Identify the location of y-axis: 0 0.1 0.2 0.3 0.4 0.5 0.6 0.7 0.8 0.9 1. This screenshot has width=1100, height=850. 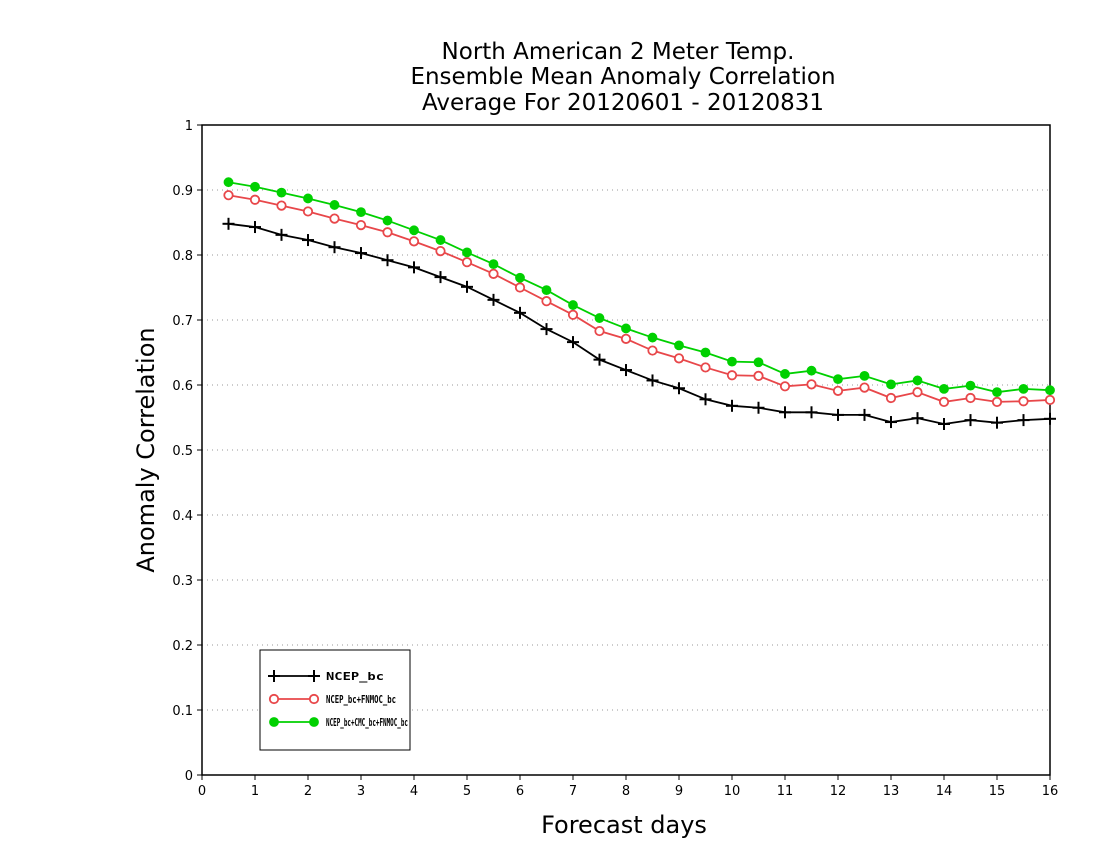
(187, 451).